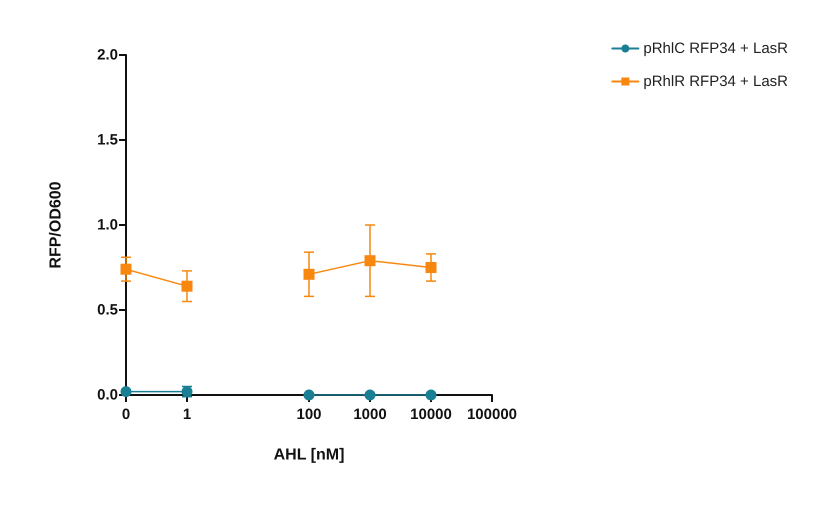 This screenshot has width=813, height=526. I want to click on x-tick-label: 10000, so click(431, 414).